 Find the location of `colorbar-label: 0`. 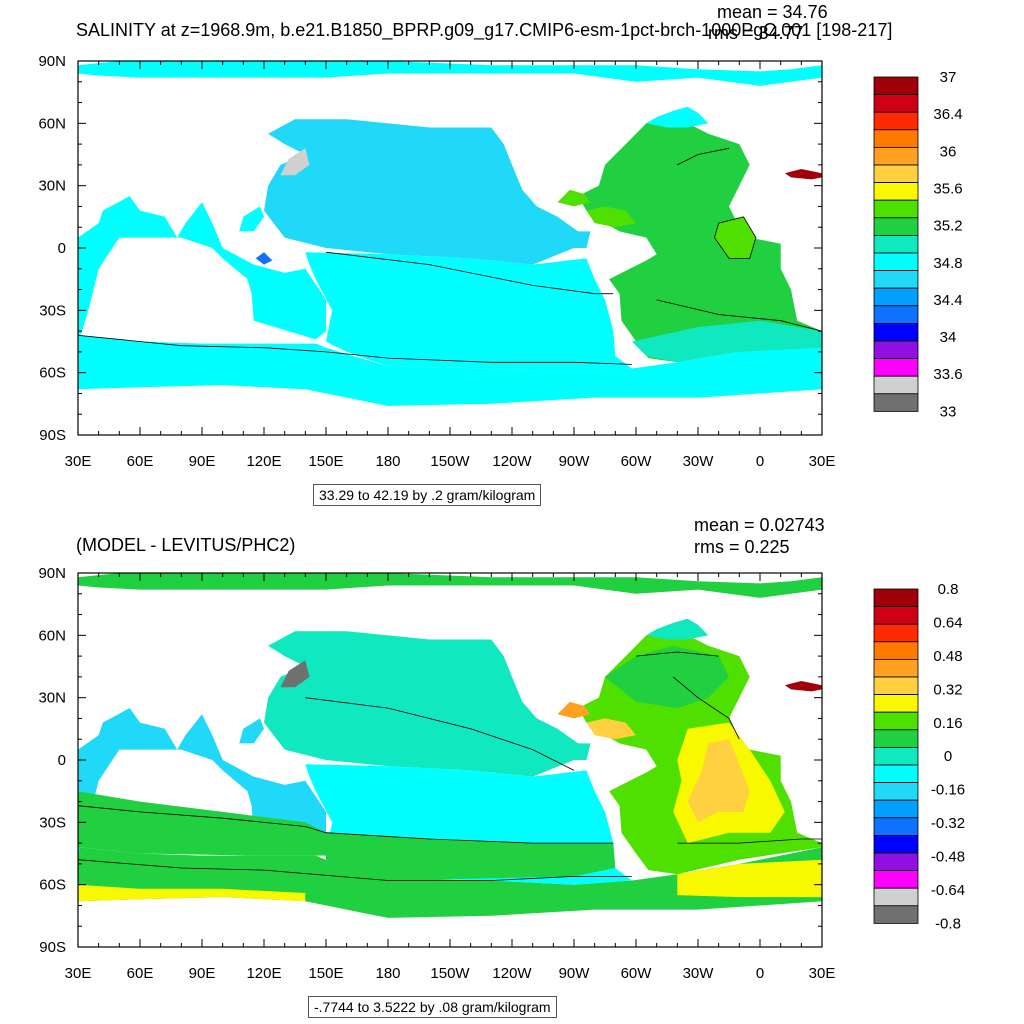

colorbar-label: 0 is located at coordinates (948, 756).